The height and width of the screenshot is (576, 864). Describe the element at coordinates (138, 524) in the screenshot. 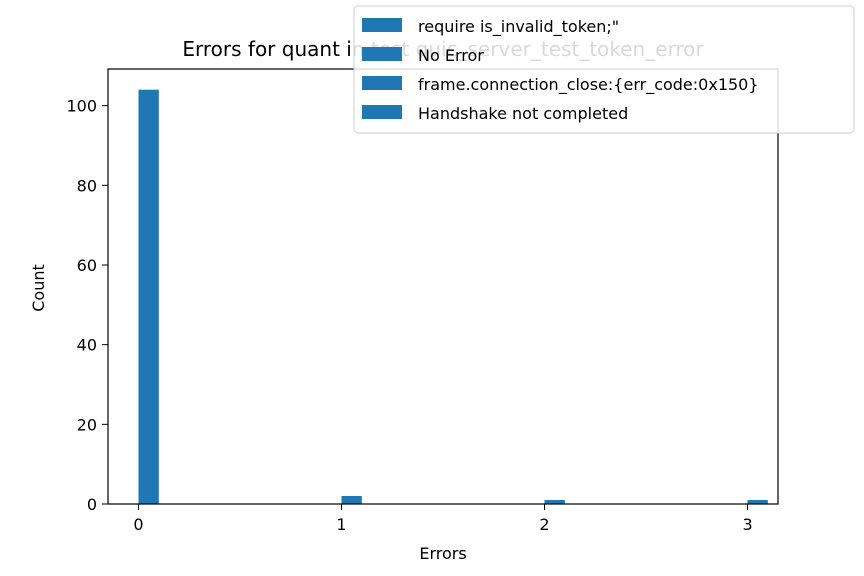

I see `x-tick-label-0: 0` at that location.